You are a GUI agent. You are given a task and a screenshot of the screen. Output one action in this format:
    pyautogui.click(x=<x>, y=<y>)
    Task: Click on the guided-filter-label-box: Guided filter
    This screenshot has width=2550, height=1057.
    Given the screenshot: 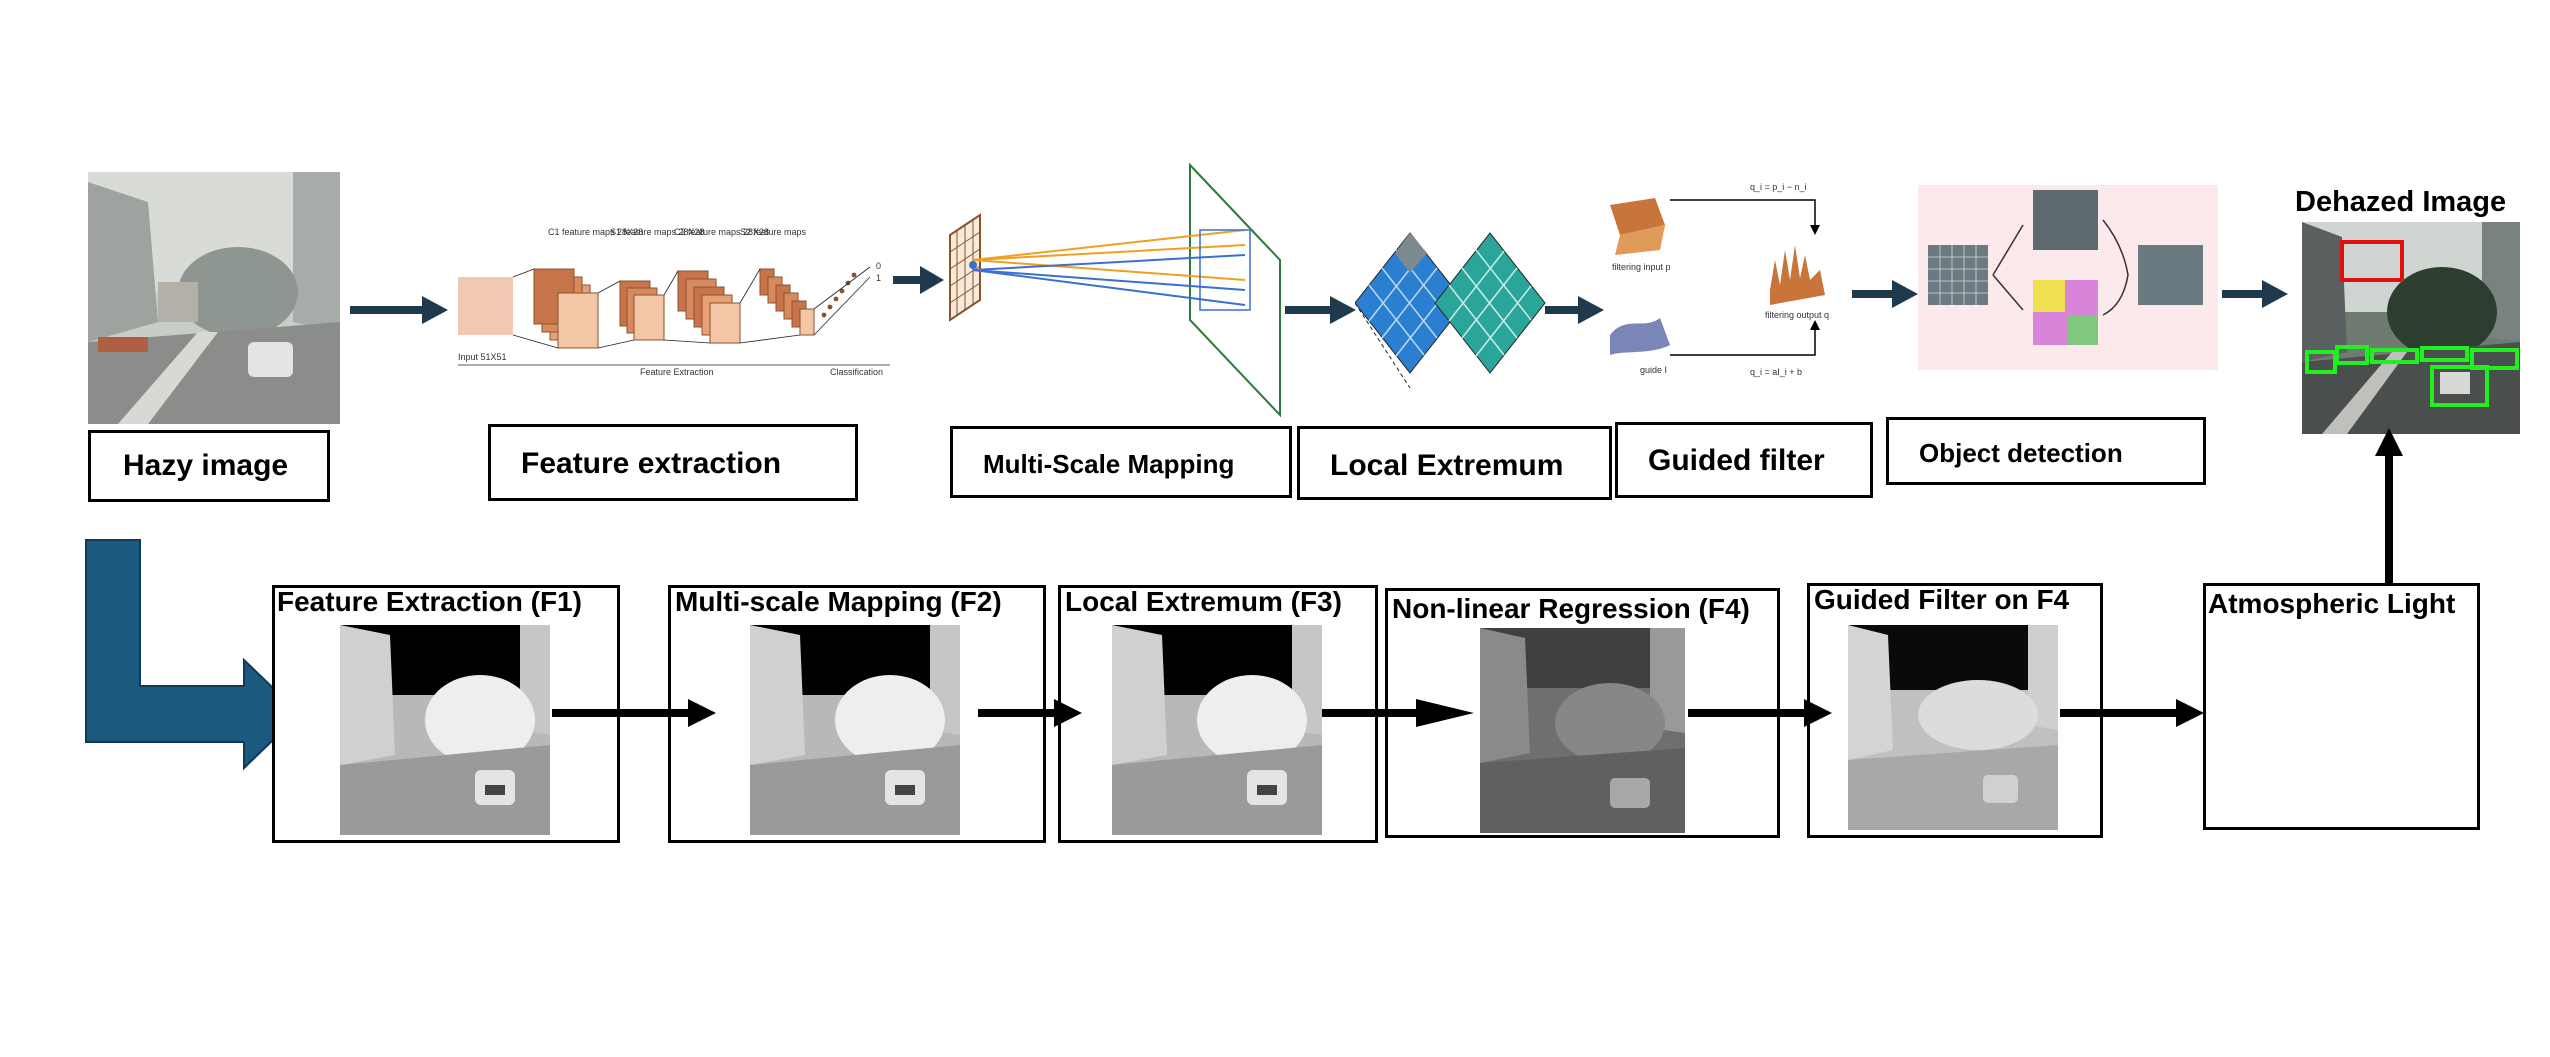 What is the action you would take?
    pyautogui.click(x=1744, y=460)
    